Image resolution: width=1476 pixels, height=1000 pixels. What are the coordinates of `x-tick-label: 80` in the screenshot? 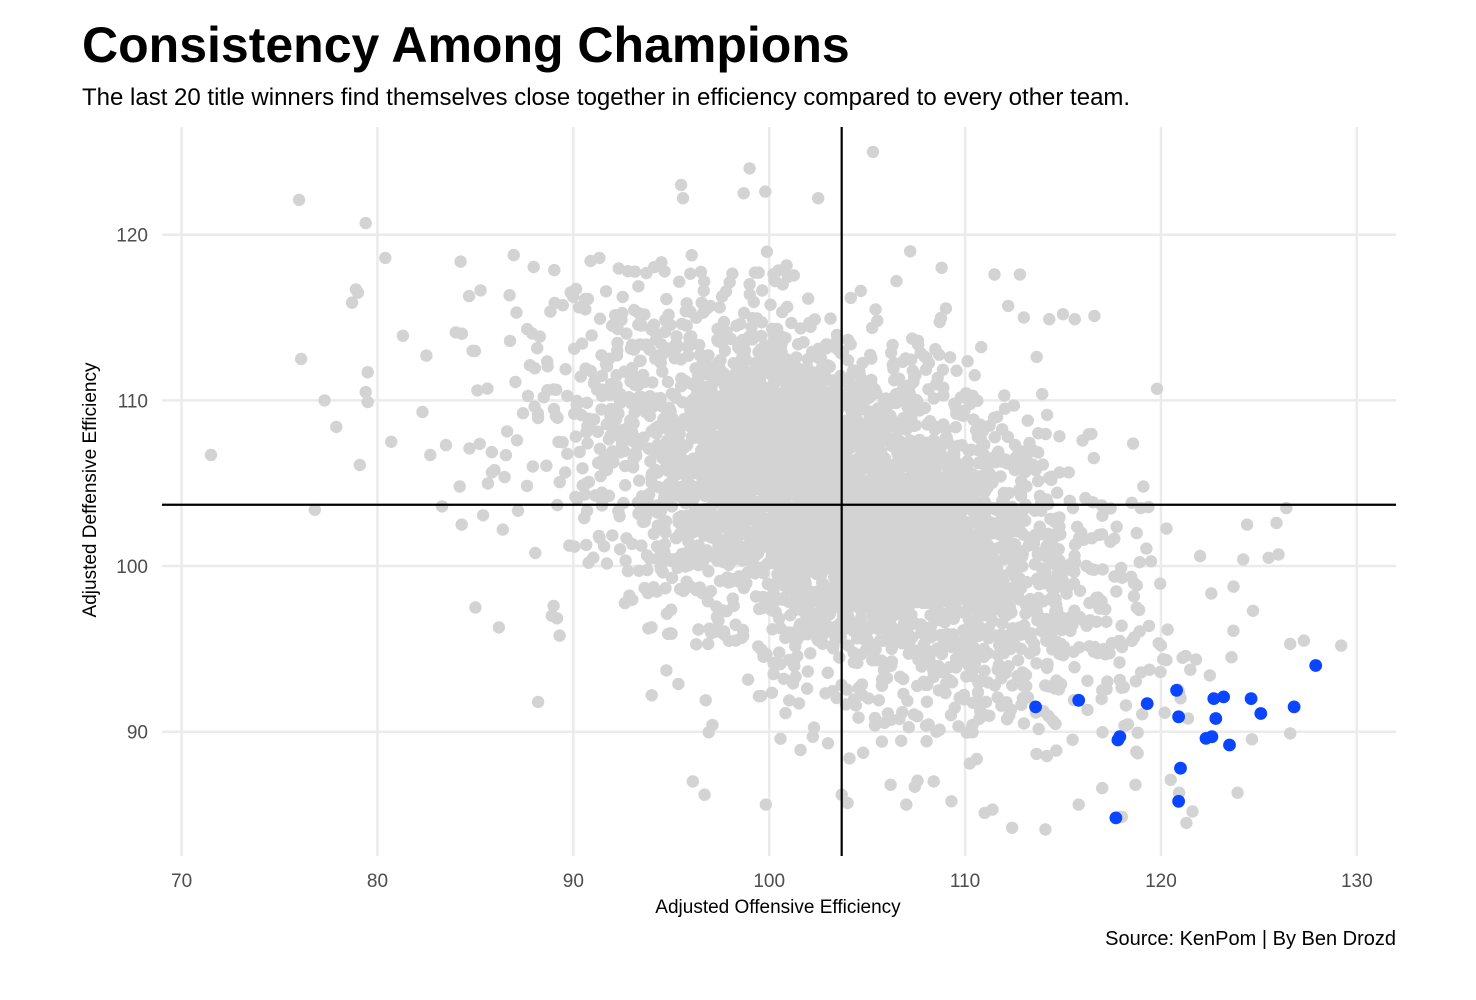 It's located at (377, 881).